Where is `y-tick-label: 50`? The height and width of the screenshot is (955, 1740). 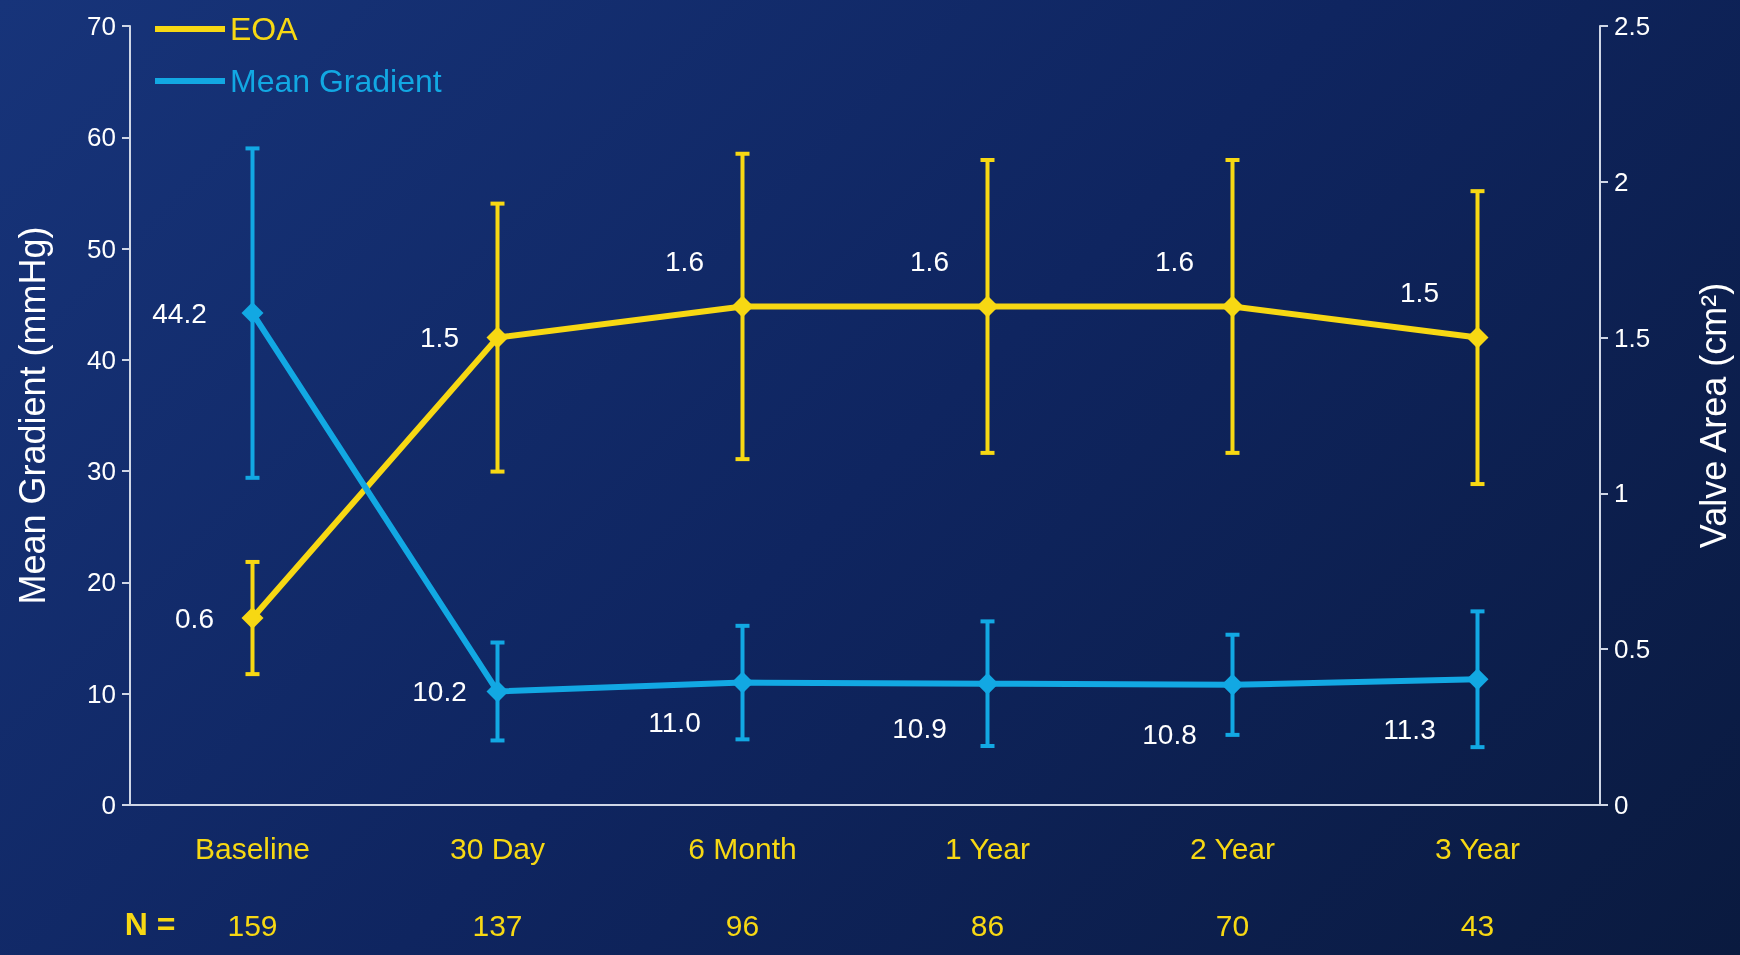 y-tick-label: 50 is located at coordinates (101, 248).